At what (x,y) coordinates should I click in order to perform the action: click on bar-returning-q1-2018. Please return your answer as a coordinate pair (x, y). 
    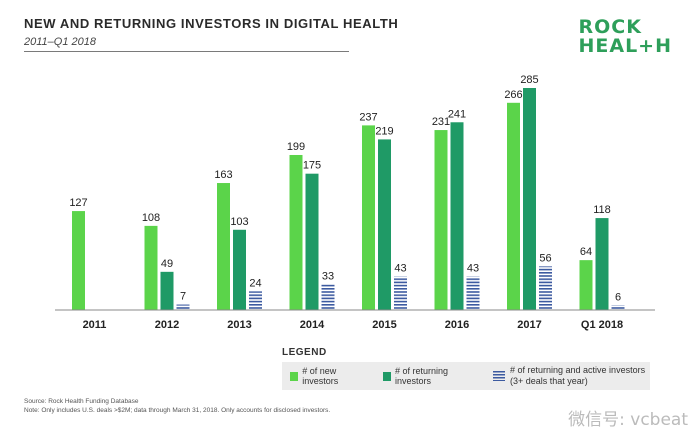
    Looking at the image, I should click on (602, 264).